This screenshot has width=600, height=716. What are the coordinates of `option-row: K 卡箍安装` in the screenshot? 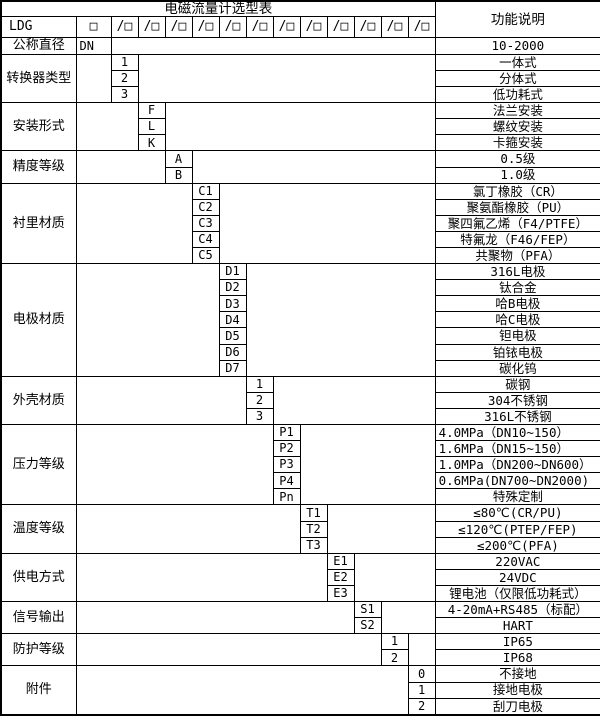 It's located at (300, 143).